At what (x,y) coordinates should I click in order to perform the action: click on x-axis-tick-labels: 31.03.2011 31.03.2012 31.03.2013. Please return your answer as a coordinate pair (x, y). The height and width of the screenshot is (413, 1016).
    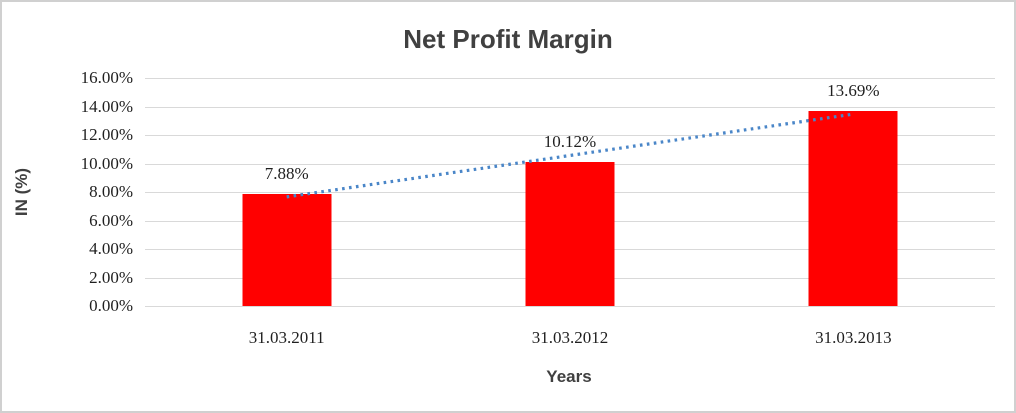
    Looking at the image, I should click on (570, 338).